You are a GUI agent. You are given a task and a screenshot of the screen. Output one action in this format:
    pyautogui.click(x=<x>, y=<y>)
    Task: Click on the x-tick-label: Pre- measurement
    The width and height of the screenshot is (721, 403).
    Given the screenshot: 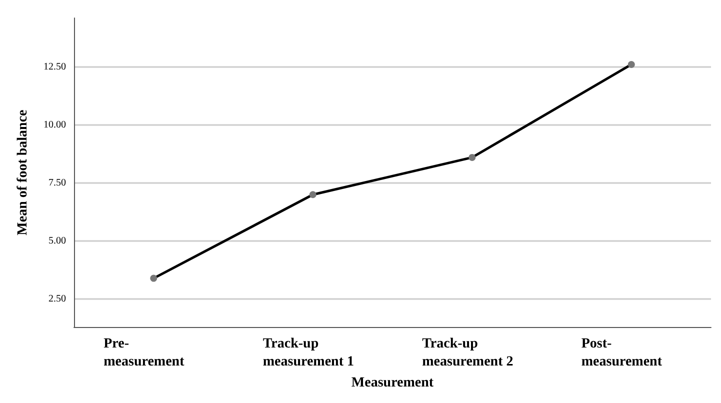 What is the action you would take?
    pyautogui.click(x=144, y=353)
    